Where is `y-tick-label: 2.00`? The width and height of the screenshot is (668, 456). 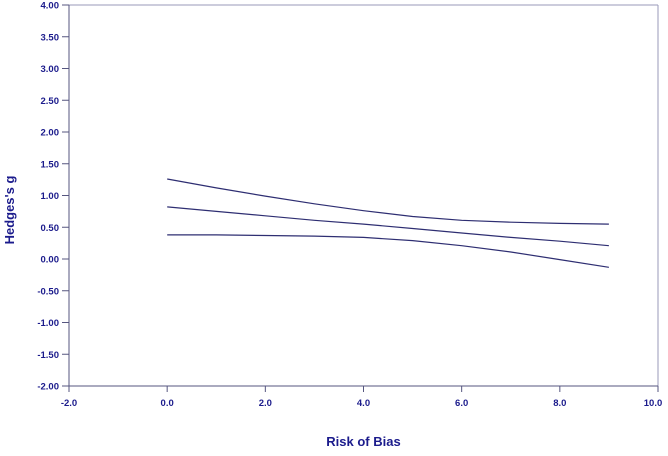 y-tick-label: 2.00 is located at coordinates (50, 133).